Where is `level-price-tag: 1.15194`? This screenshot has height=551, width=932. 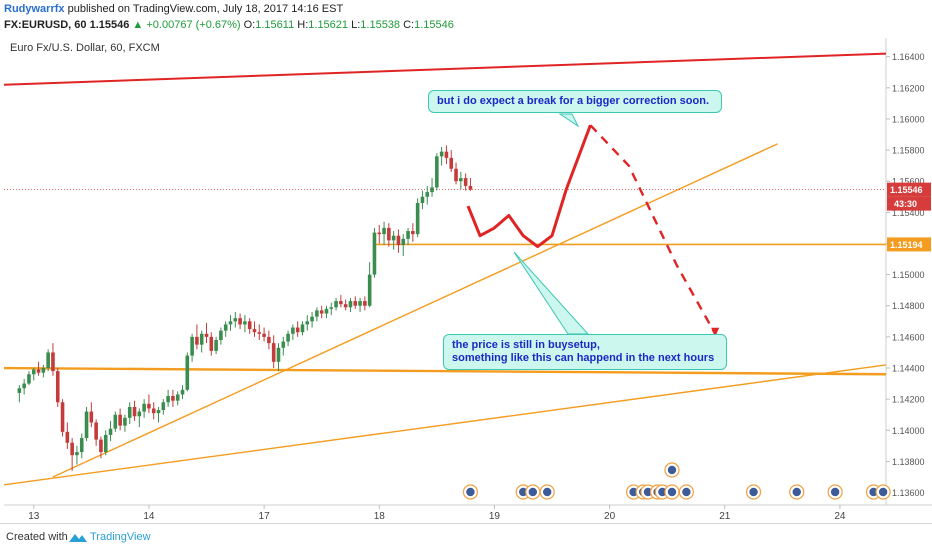
level-price-tag: 1.15194 is located at coordinates (906, 245).